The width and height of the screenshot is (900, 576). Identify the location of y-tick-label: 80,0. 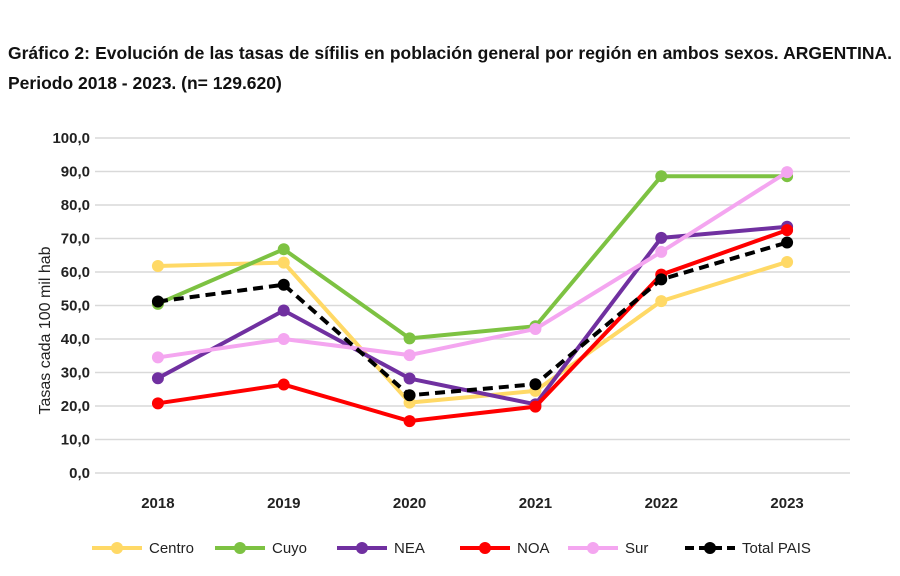
(75, 205).